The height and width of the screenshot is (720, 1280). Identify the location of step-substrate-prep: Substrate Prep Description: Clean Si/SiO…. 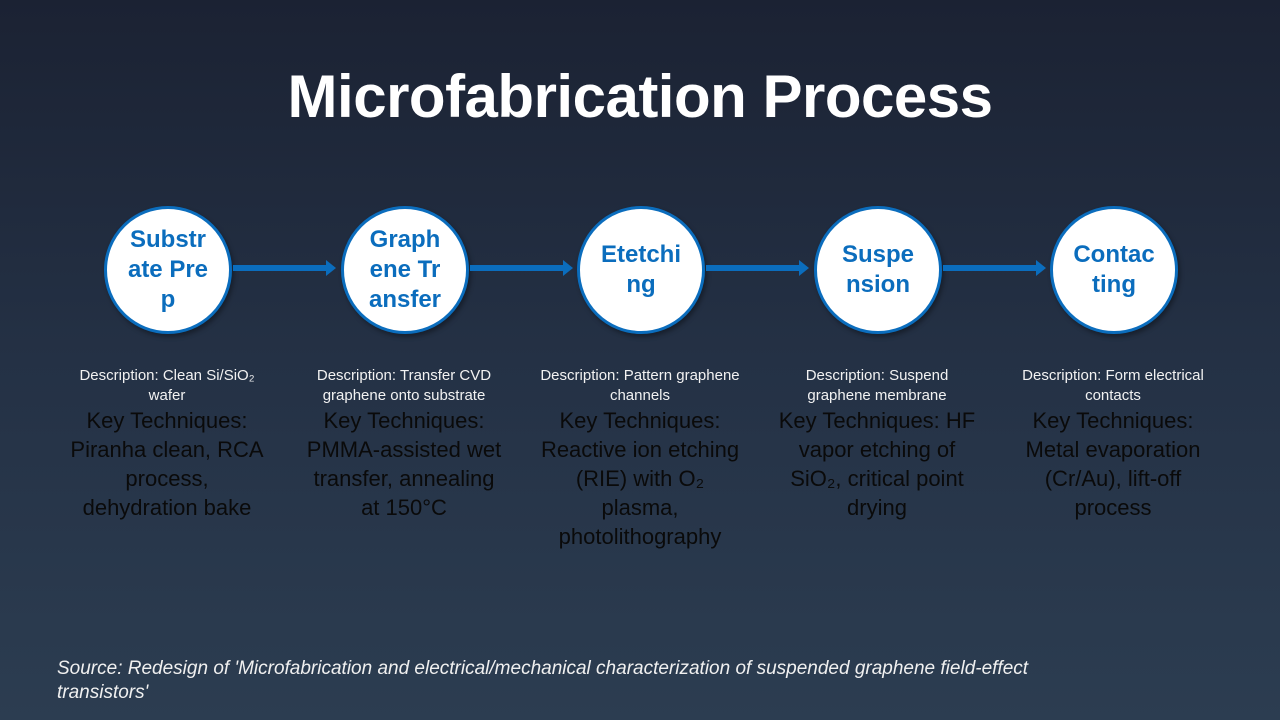
(167, 300).